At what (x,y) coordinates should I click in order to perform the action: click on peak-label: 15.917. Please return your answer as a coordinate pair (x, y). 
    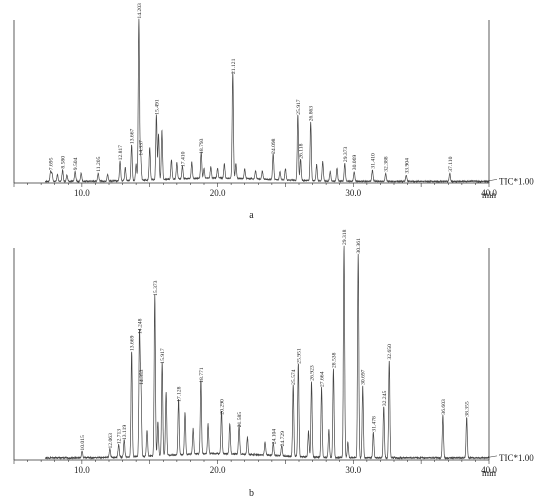
    Looking at the image, I should click on (163, 356).